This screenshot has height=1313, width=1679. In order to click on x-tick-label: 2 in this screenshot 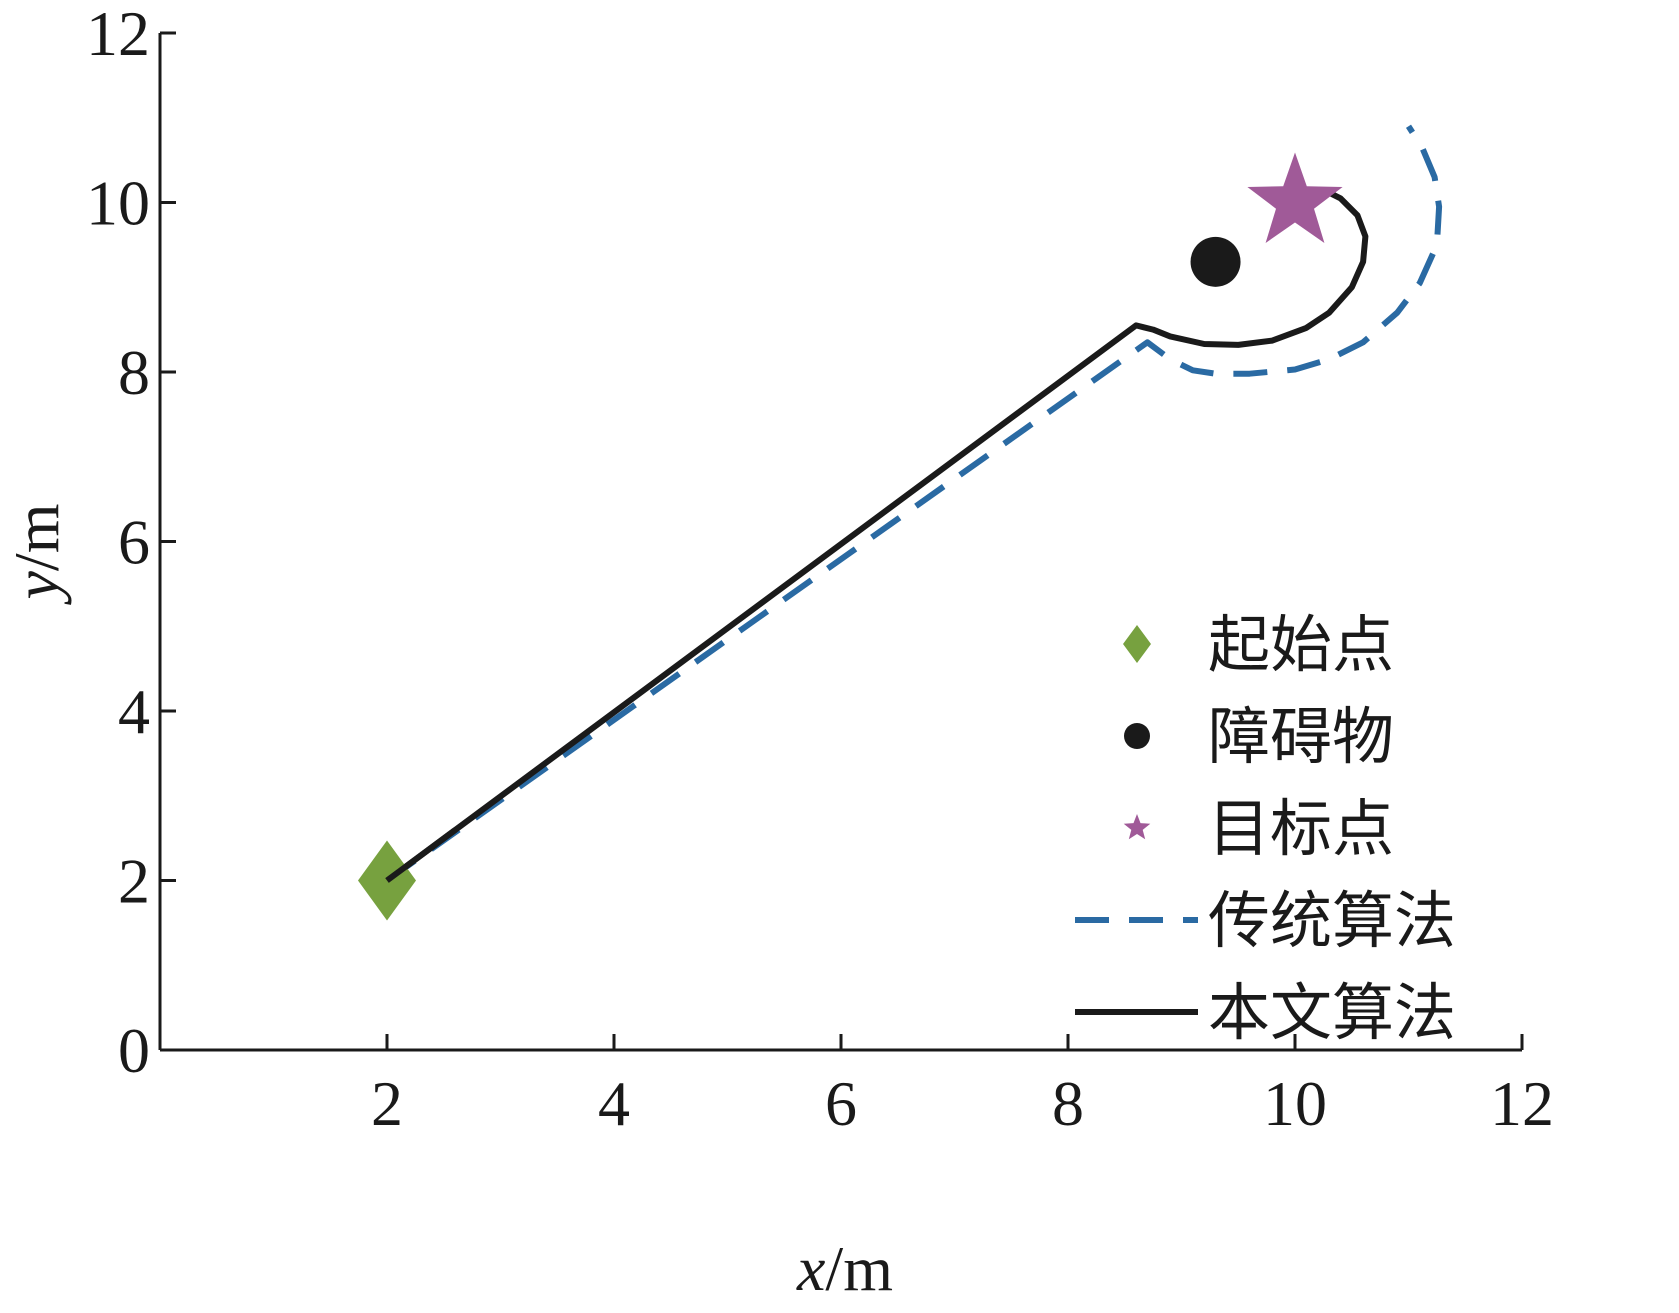, I will do `click(387, 1103)`.